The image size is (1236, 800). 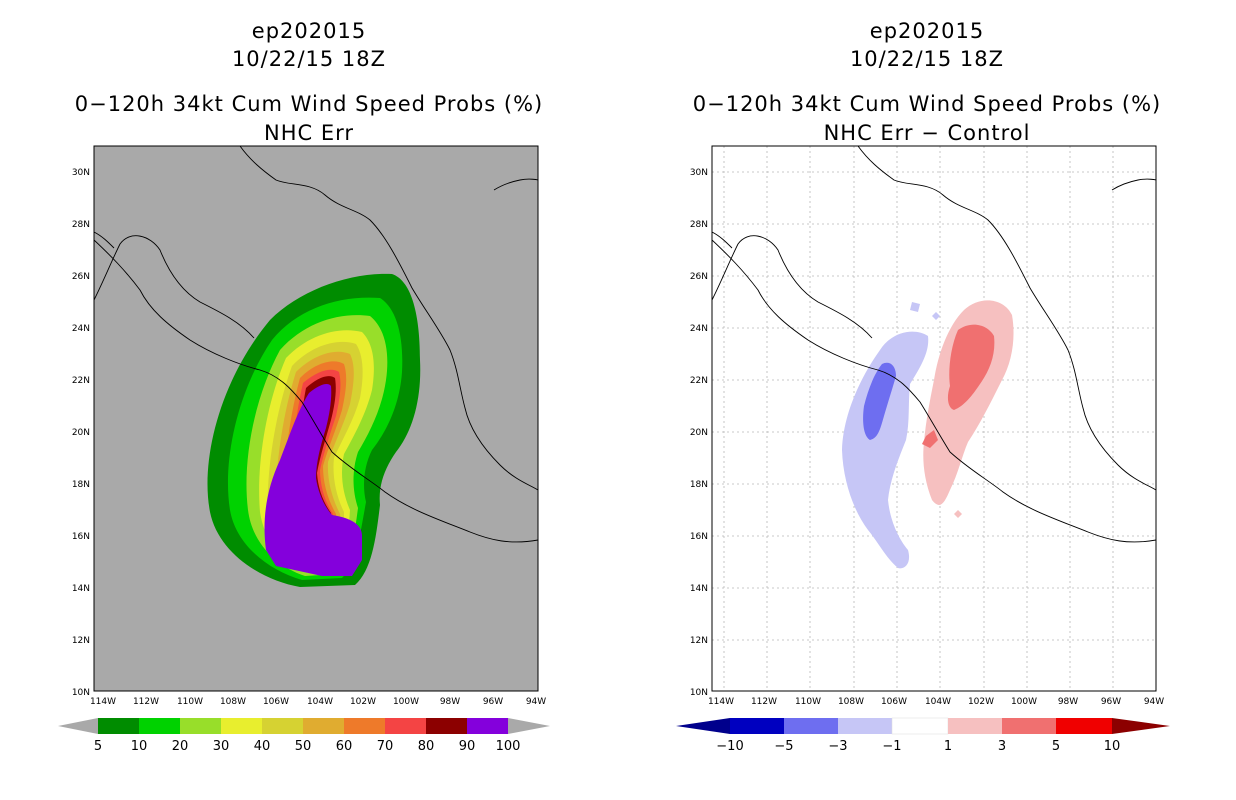 What do you see at coordinates (426, 746) in the screenshot?
I see `svg-text: 80` at bounding box center [426, 746].